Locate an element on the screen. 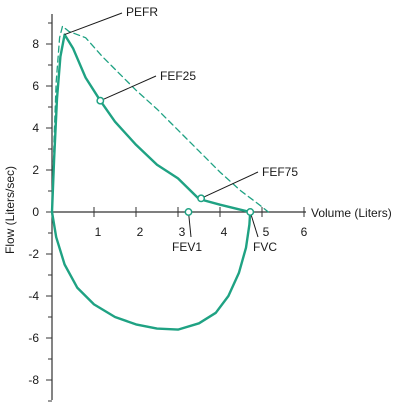 This screenshot has height=403, width=400. x-tick-label: 4 is located at coordinates (224, 232).